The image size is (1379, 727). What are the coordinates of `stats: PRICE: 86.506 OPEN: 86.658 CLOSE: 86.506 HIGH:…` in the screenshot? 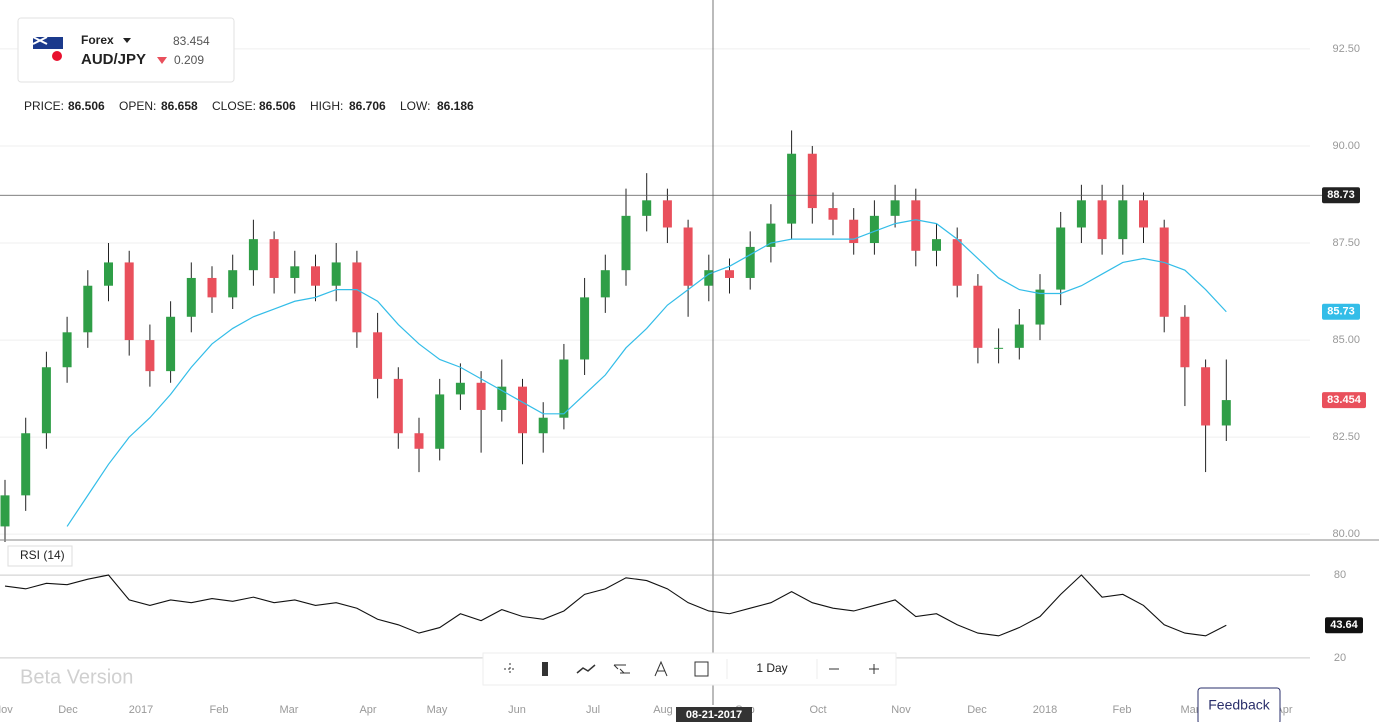 It's located at (249, 106).